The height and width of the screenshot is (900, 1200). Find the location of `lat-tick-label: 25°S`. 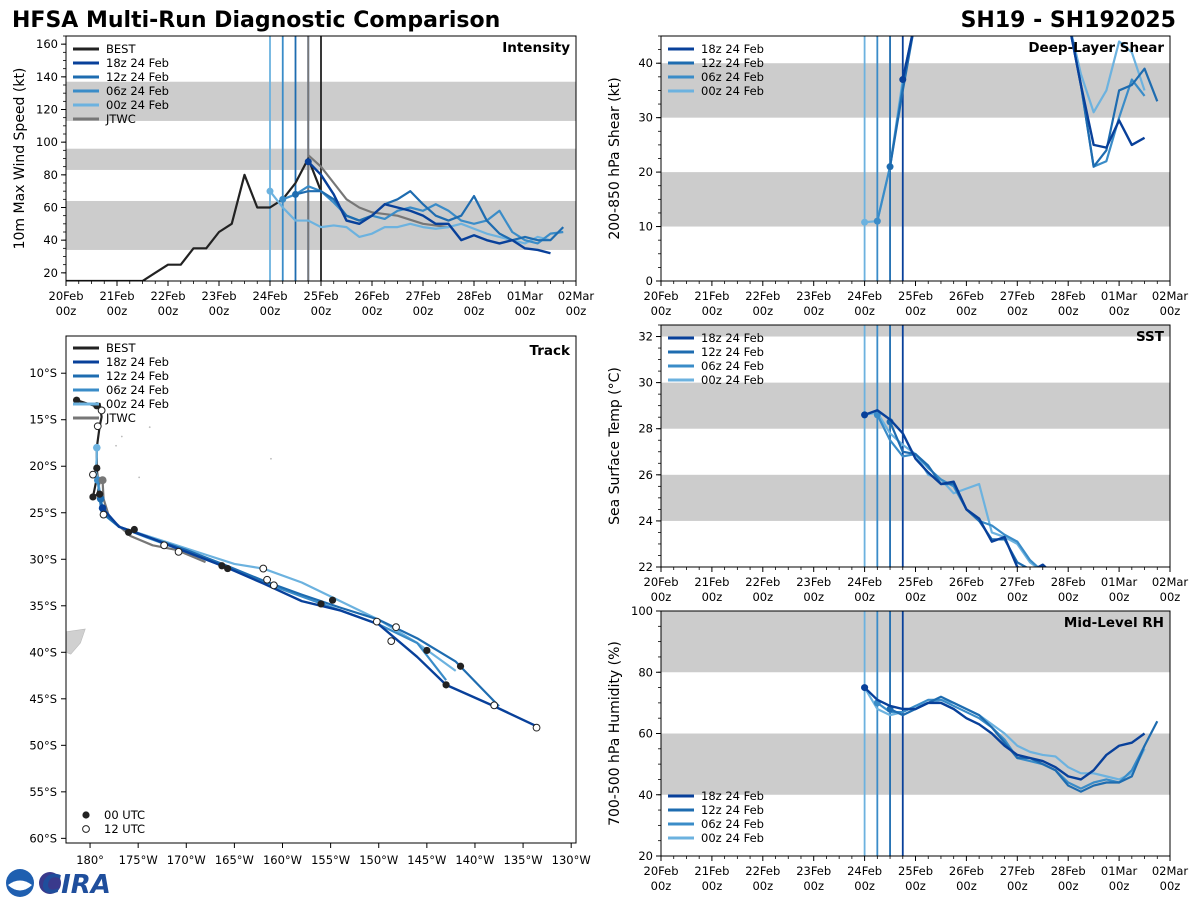

lat-tick-label: 25°S is located at coordinates (43, 513).